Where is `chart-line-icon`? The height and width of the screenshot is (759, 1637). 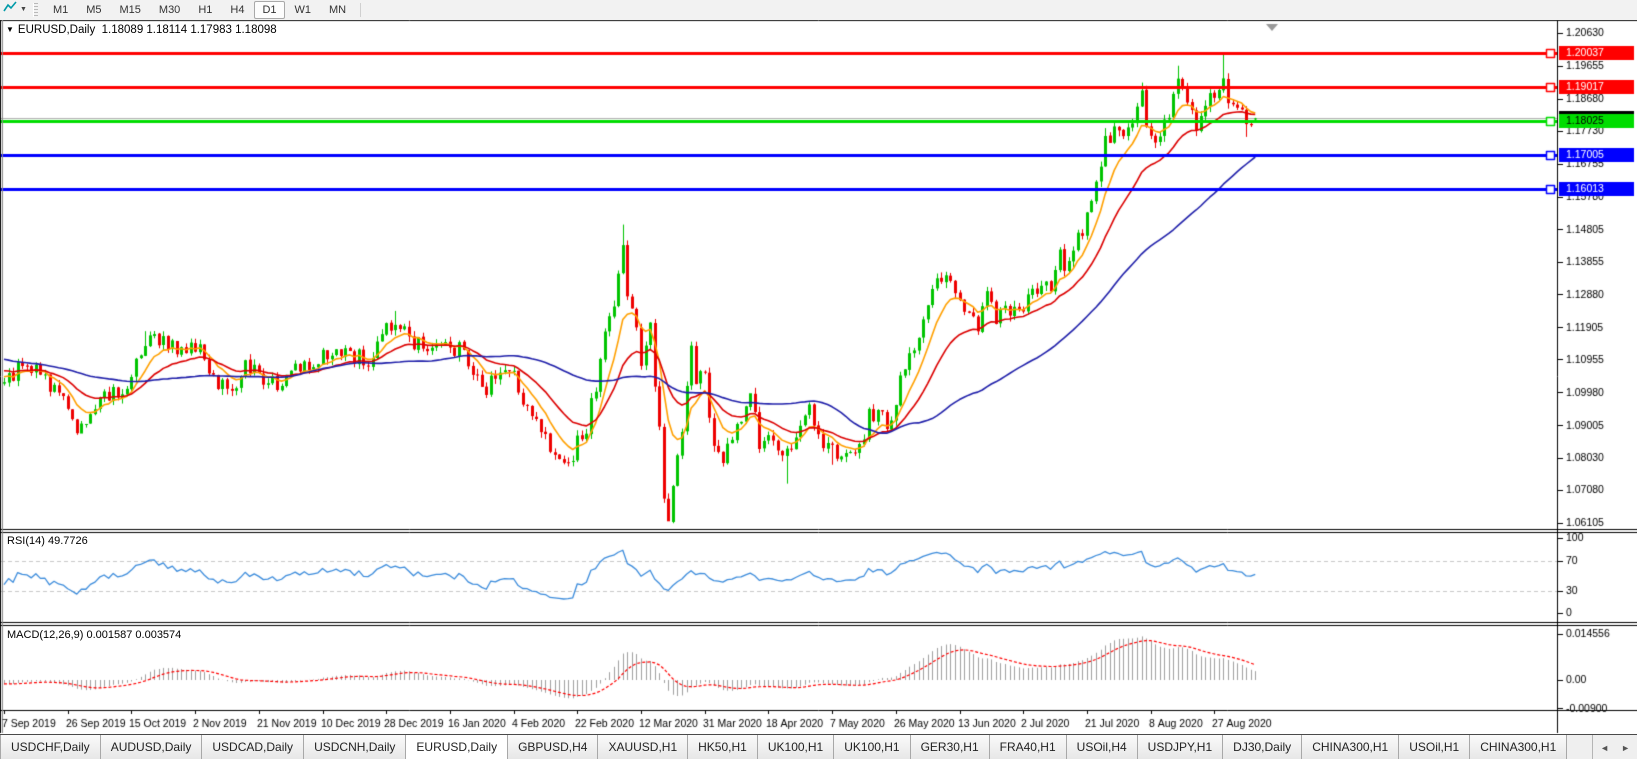 chart-line-icon is located at coordinates (10, 10).